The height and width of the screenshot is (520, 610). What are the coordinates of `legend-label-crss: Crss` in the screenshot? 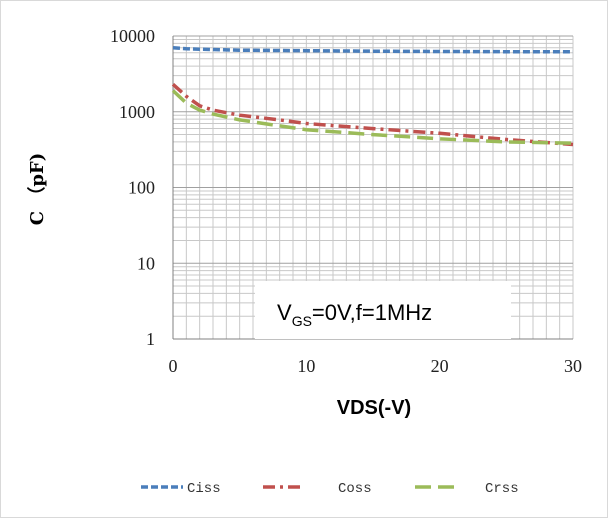 It's located at (502, 489).